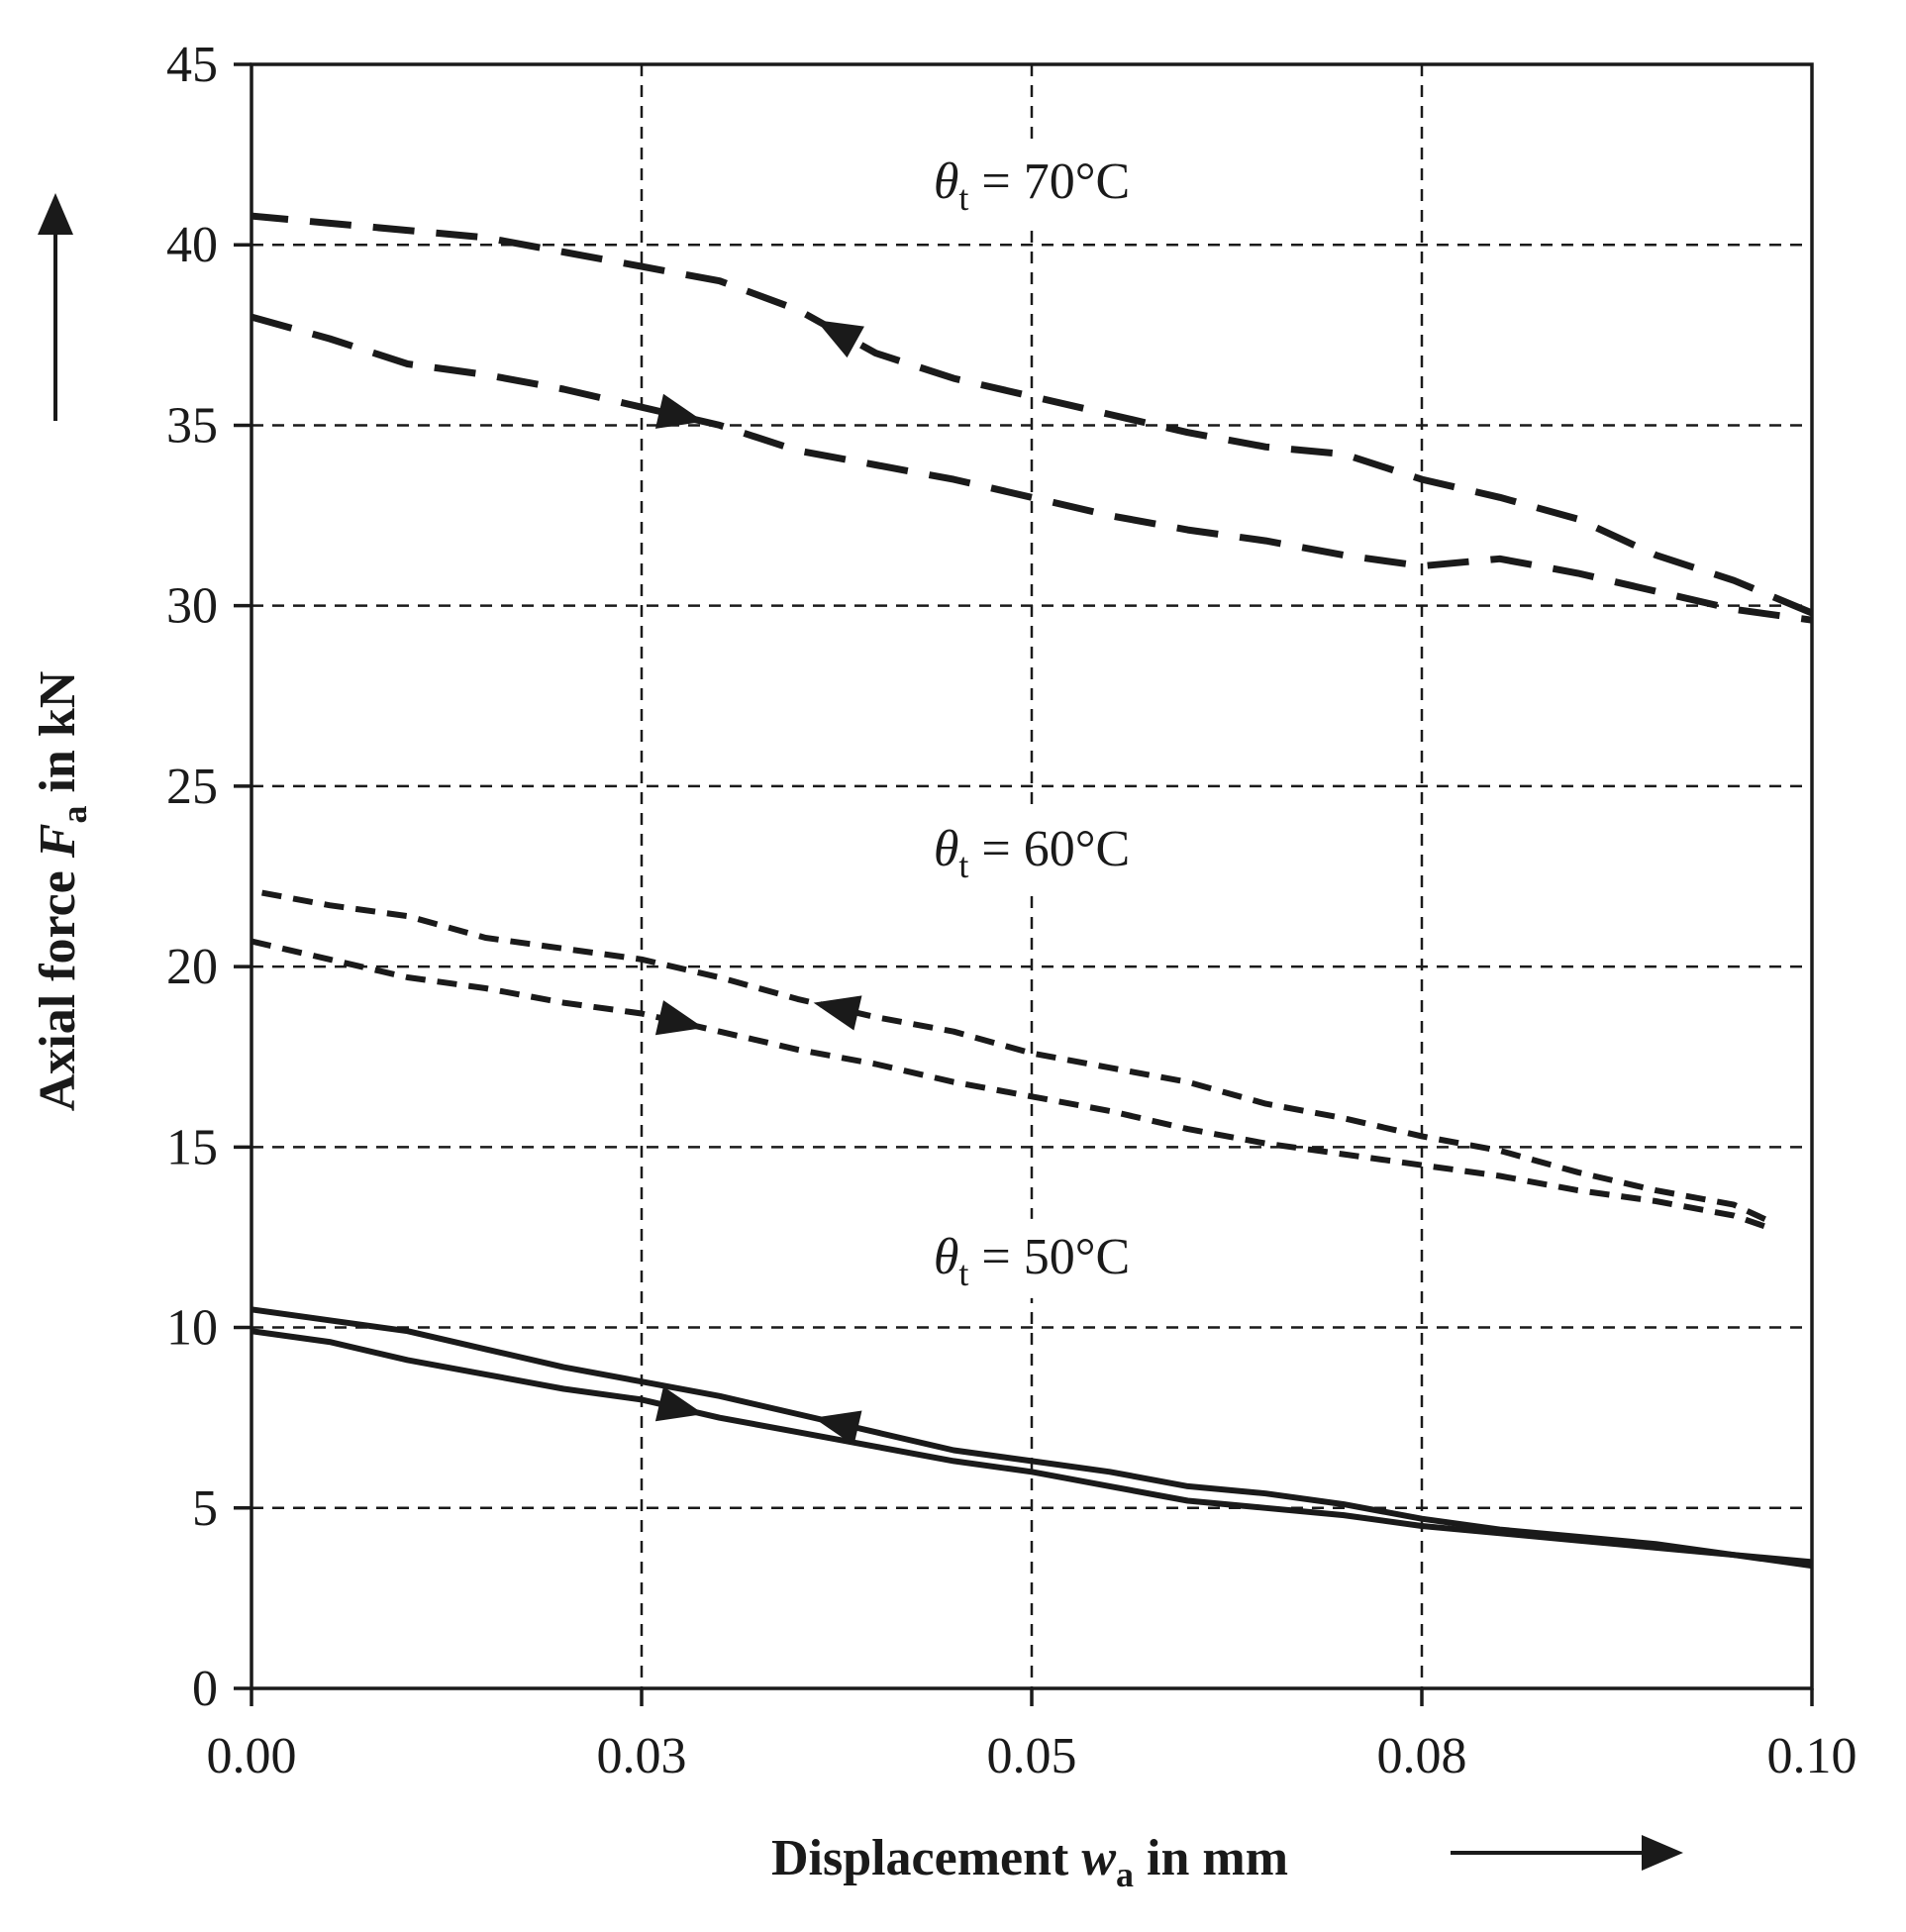  What do you see at coordinates (192, 65) in the screenshot?
I see `y-tick-label: 45` at bounding box center [192, 65].